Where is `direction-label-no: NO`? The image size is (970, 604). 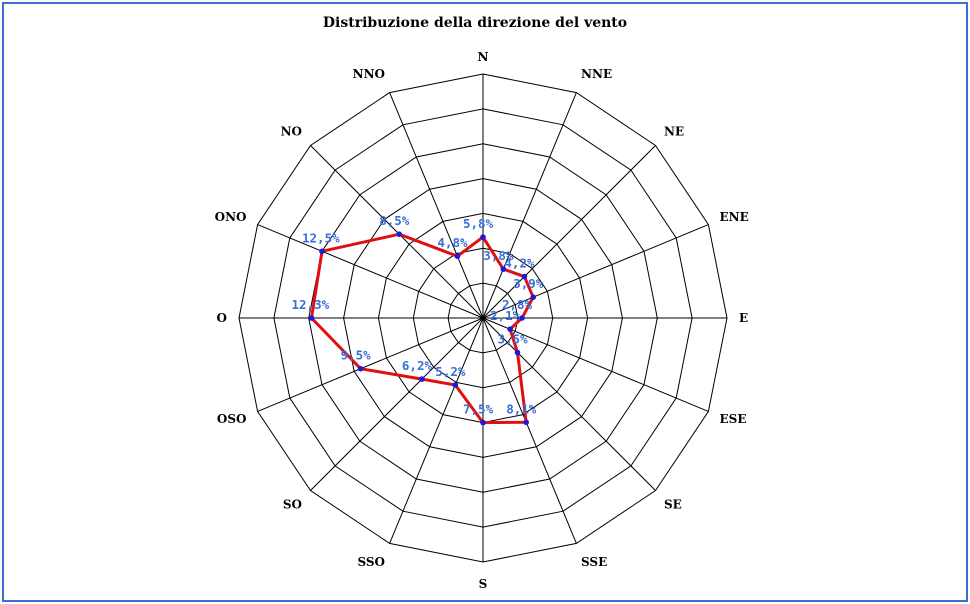
direction-label-no: NO is located at coordinates (291, 131).